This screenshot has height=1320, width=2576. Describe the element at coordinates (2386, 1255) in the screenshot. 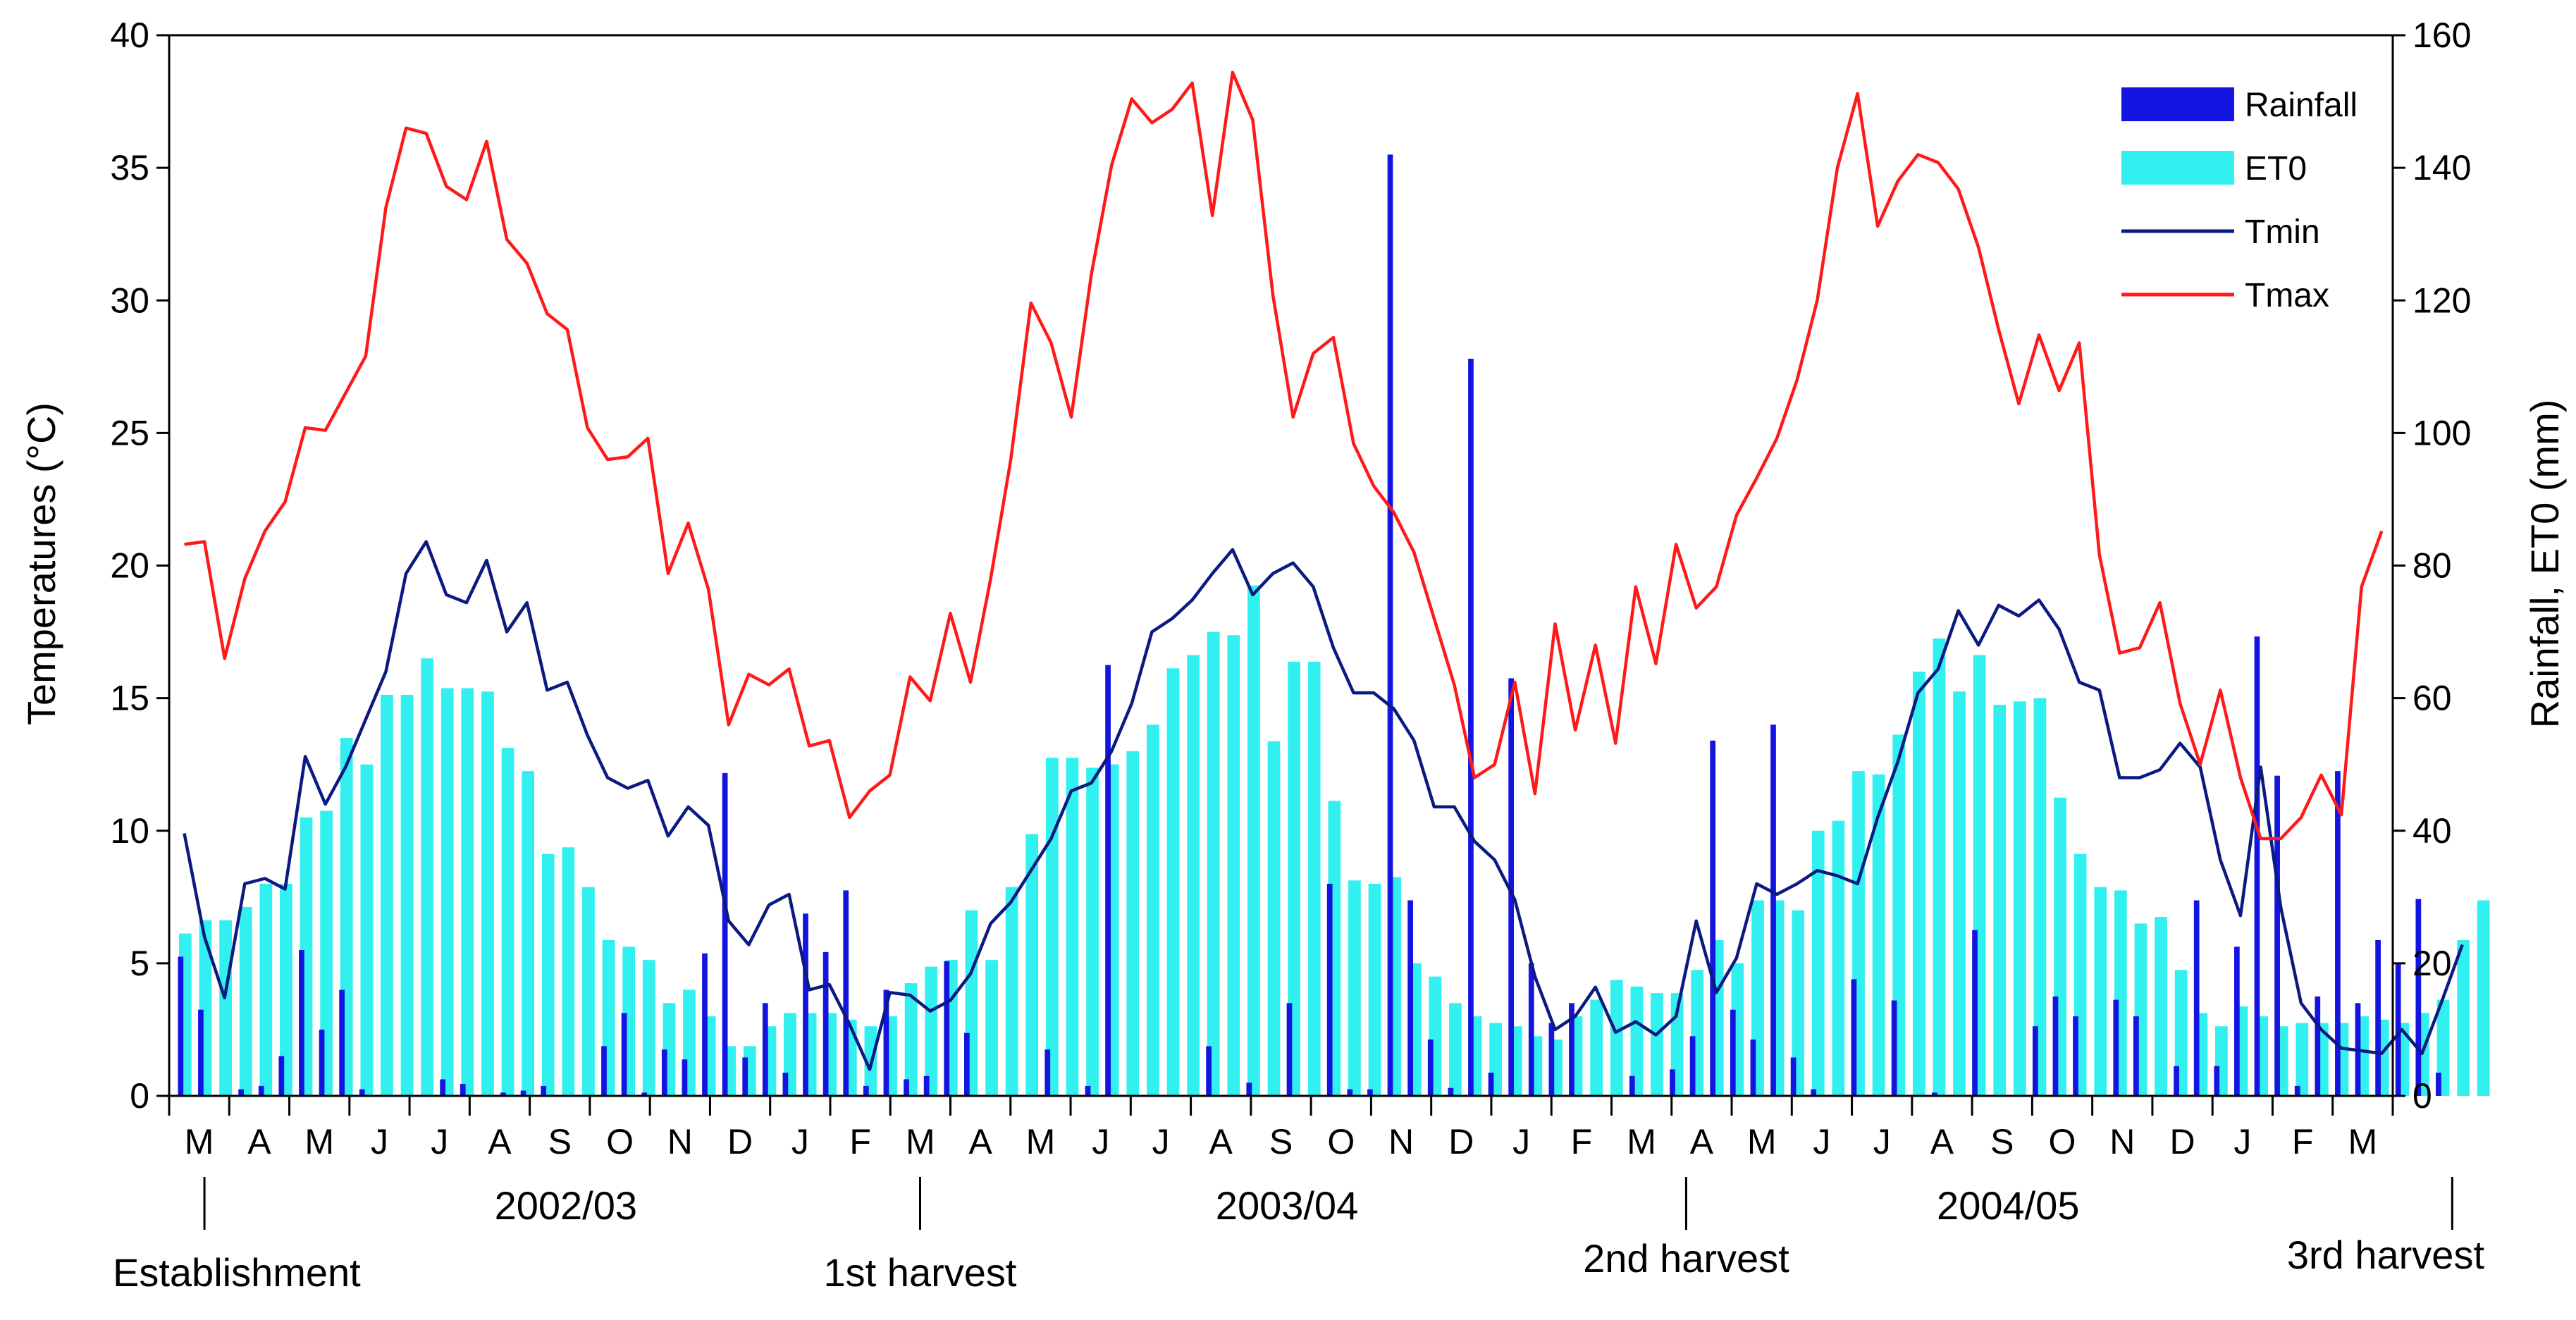

I see `event-label: 3rd harvest` at that location.